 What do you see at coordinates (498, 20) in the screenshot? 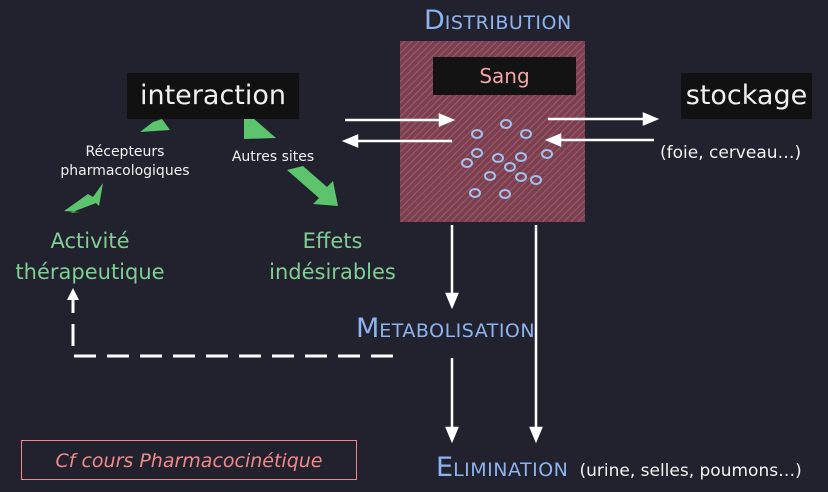
I see `distribution-title: DISTRIBUTION` at bounding box center [498, 20].